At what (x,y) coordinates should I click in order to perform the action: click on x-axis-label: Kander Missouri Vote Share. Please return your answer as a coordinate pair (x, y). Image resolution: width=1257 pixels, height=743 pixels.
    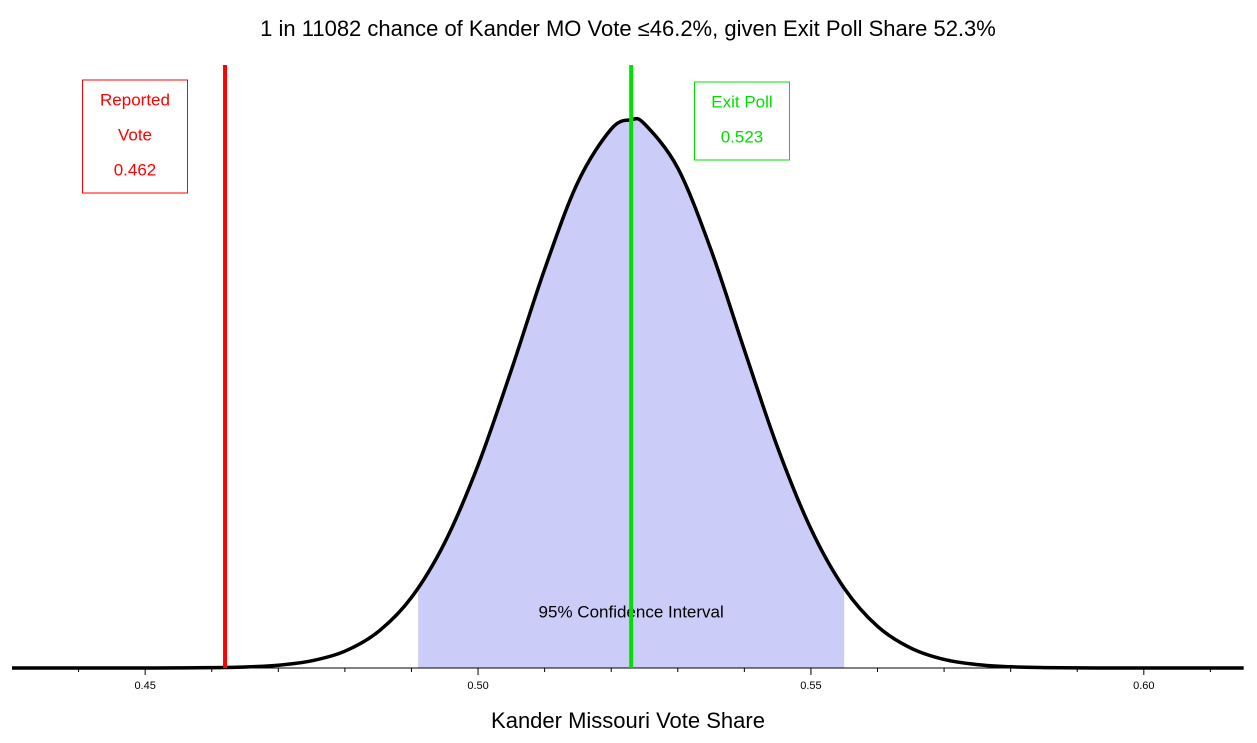
    Looking at the image, I should click on (628, 720).